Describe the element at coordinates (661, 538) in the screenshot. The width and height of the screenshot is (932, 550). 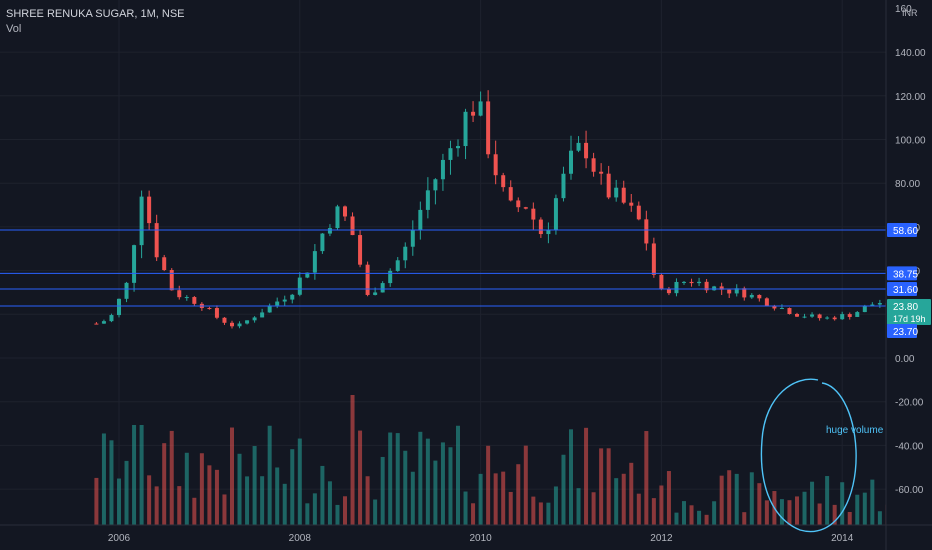
I see `x-tick-label: 2012` at that location.